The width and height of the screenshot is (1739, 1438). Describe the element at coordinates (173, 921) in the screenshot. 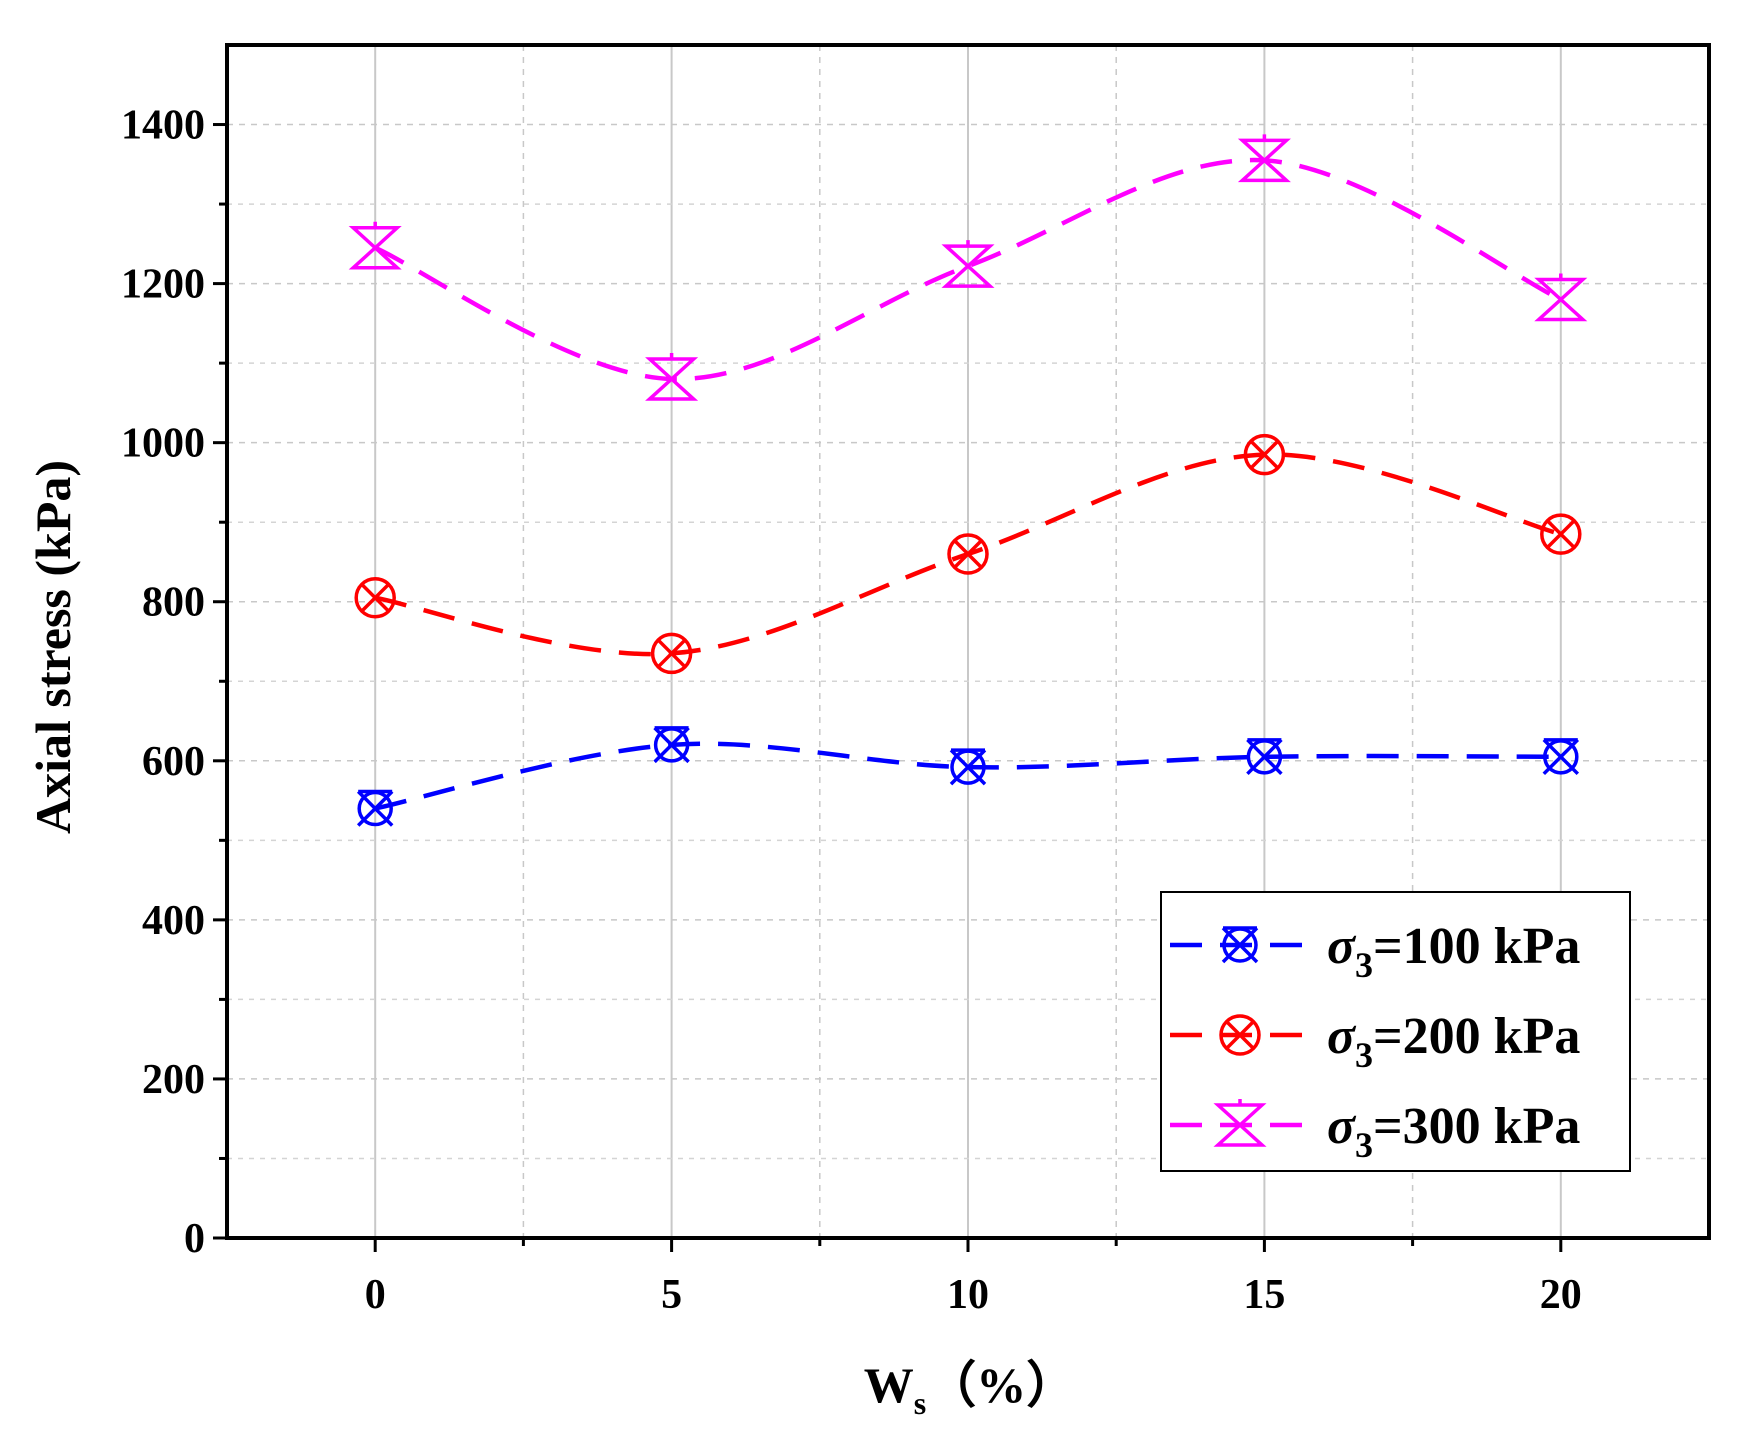

I see `y-tick-label: 400` at that location.